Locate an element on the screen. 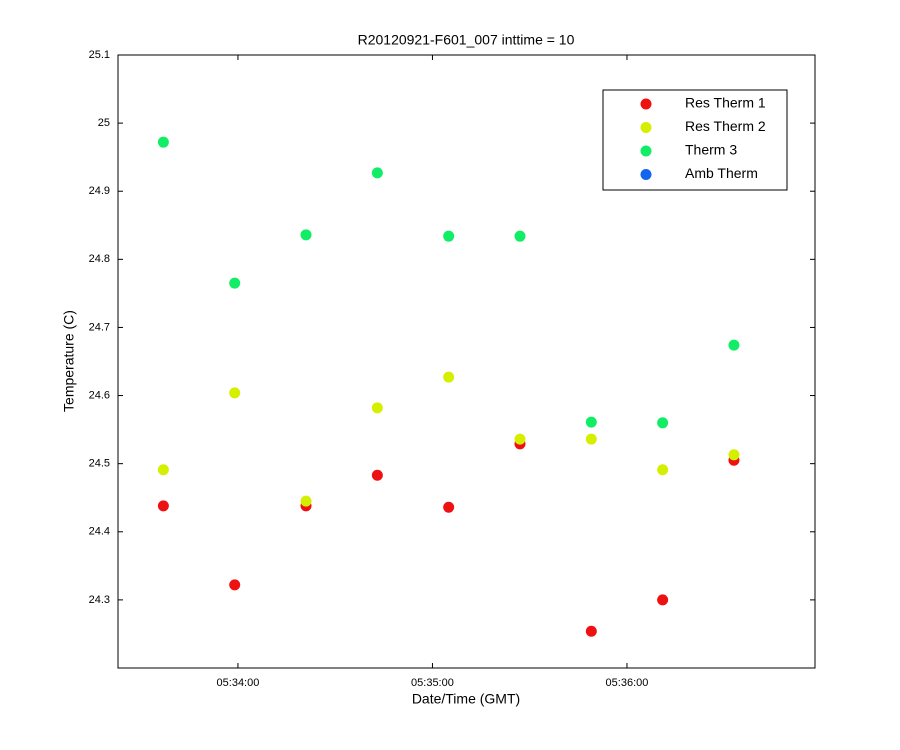 This screenshot has height=750, width=900. legend-label: Amb Therm is located at coordinates (721, 173).